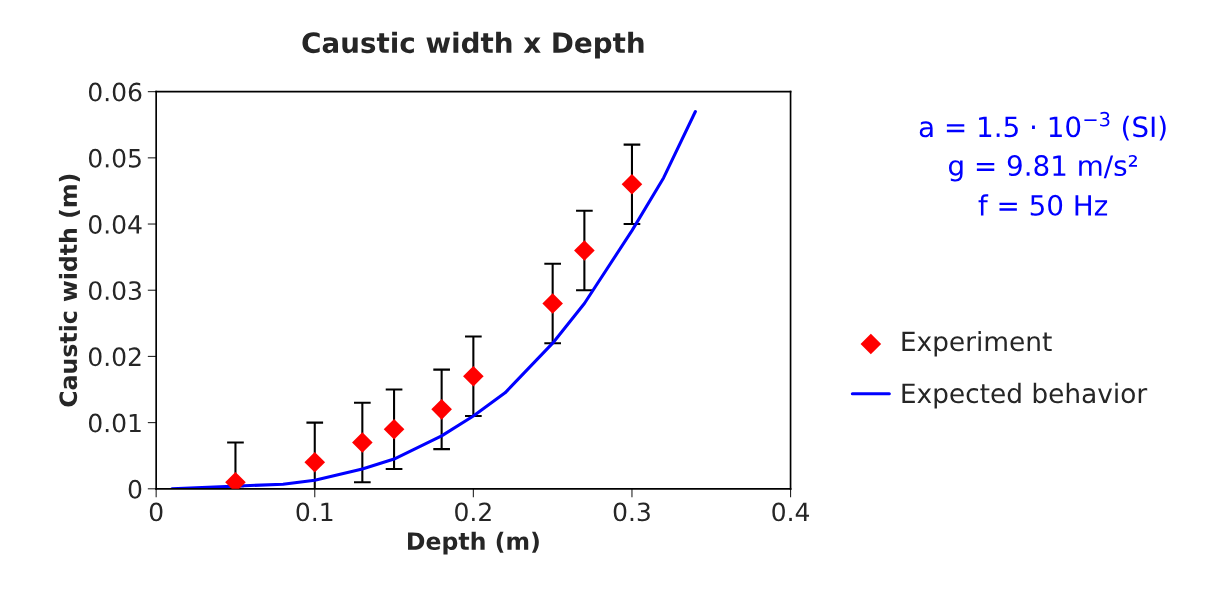 This screenshot has height=611, width=1220. Describe the element at coordinates (114, 291) in the screenshot. I see `y-tick-label: 0.03` at that location.